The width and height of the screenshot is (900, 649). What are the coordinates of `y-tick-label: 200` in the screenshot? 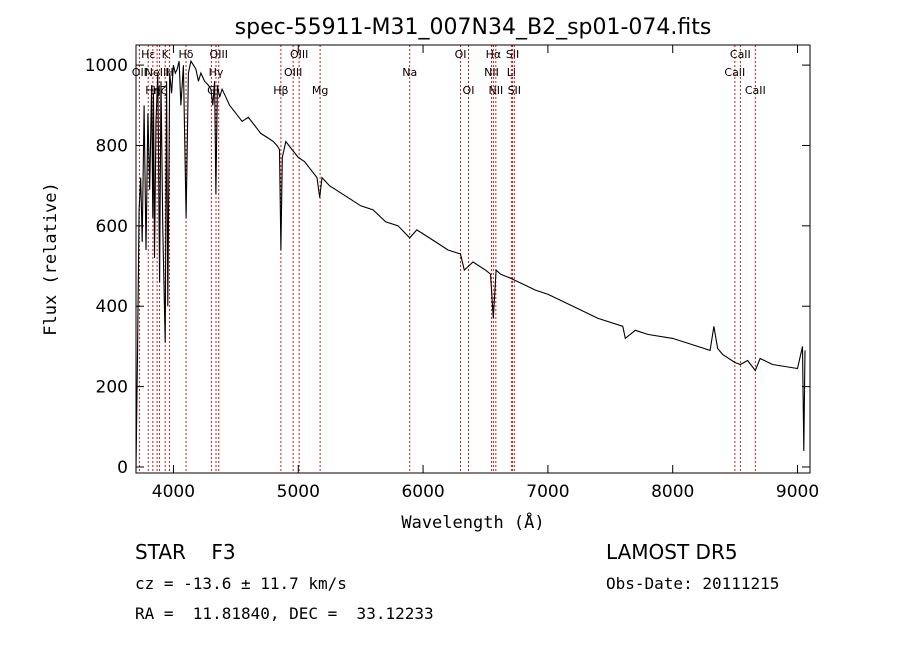 It's located at (112, 388).